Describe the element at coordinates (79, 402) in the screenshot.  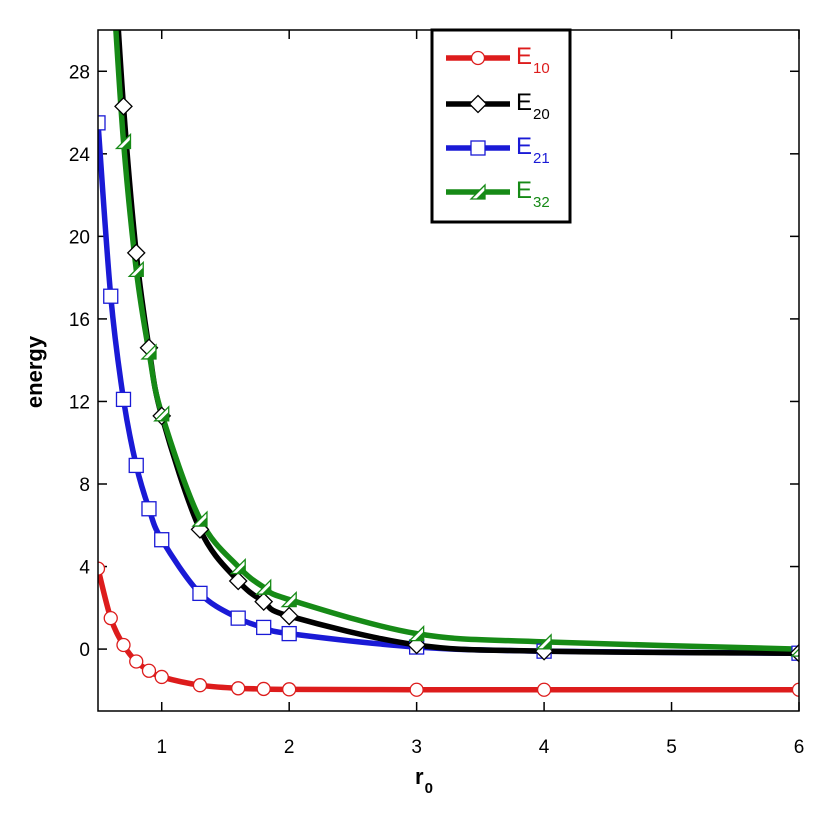
I see `y-tick-label: 12` at that location.